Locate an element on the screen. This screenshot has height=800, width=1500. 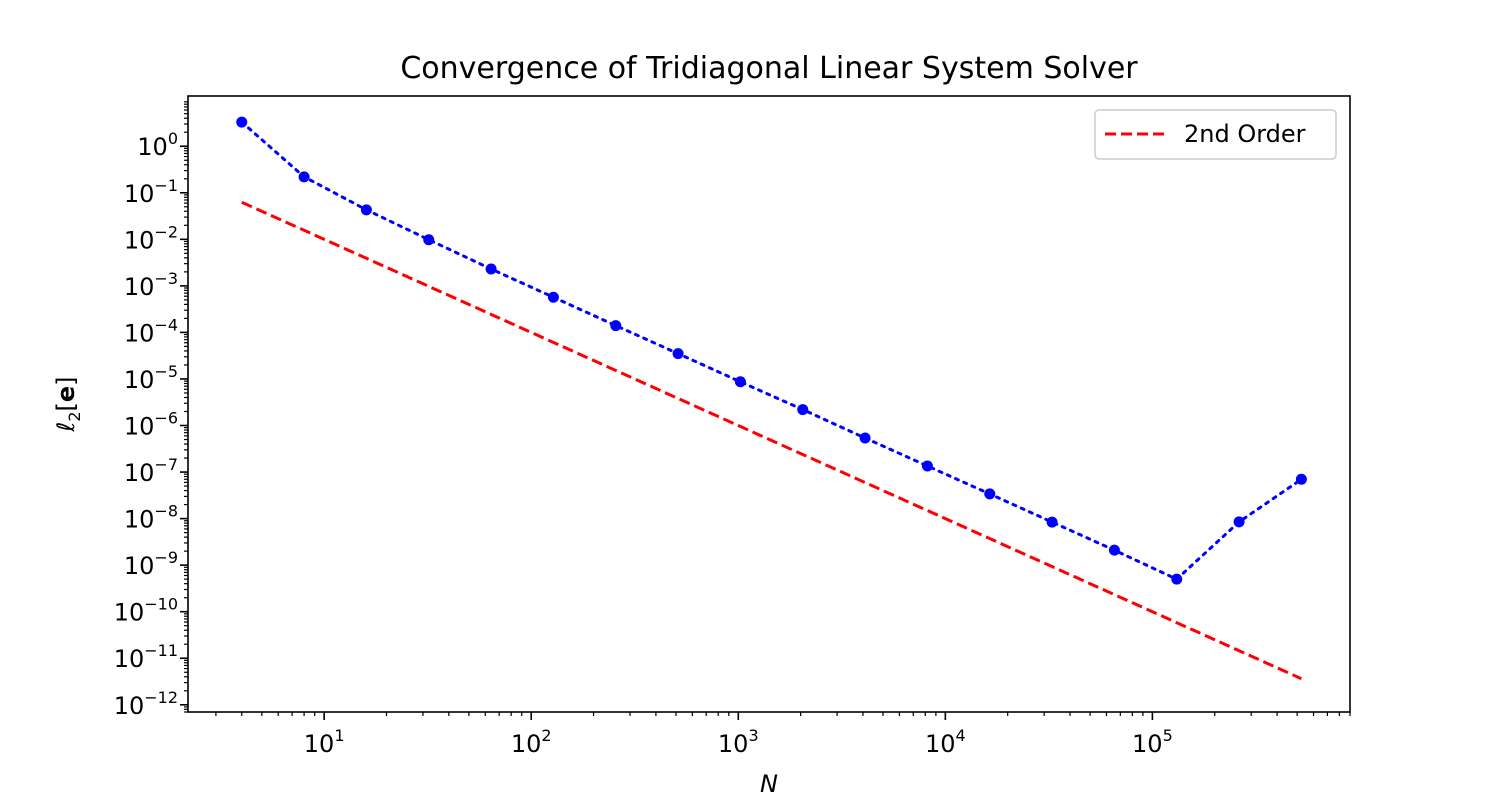
y-label-base: ℓ is located at coordinates (66, 427).